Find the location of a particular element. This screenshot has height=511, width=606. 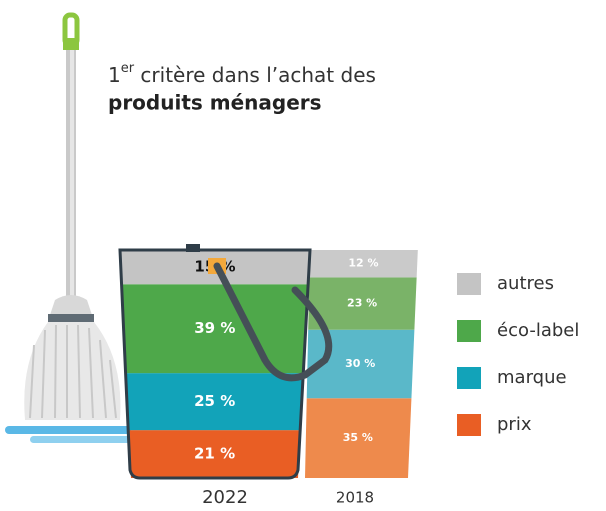

value-label: 25 % is located at coordinates (214, 401).